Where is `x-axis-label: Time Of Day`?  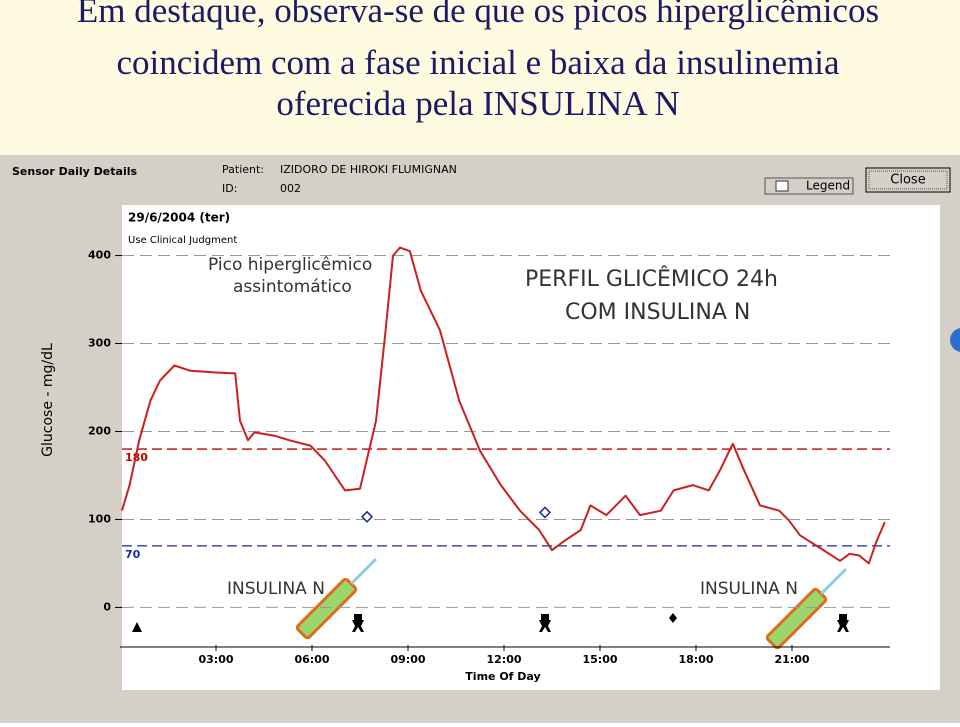
x-axis-label: Time Of Day is located at coordinates (502, 676).